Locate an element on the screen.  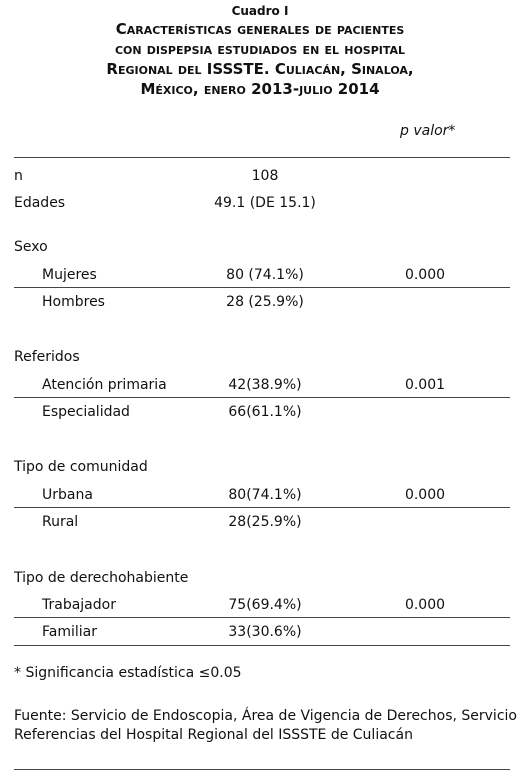
cell-value: 80 (74.1%) is located at coordinates (265, 275).